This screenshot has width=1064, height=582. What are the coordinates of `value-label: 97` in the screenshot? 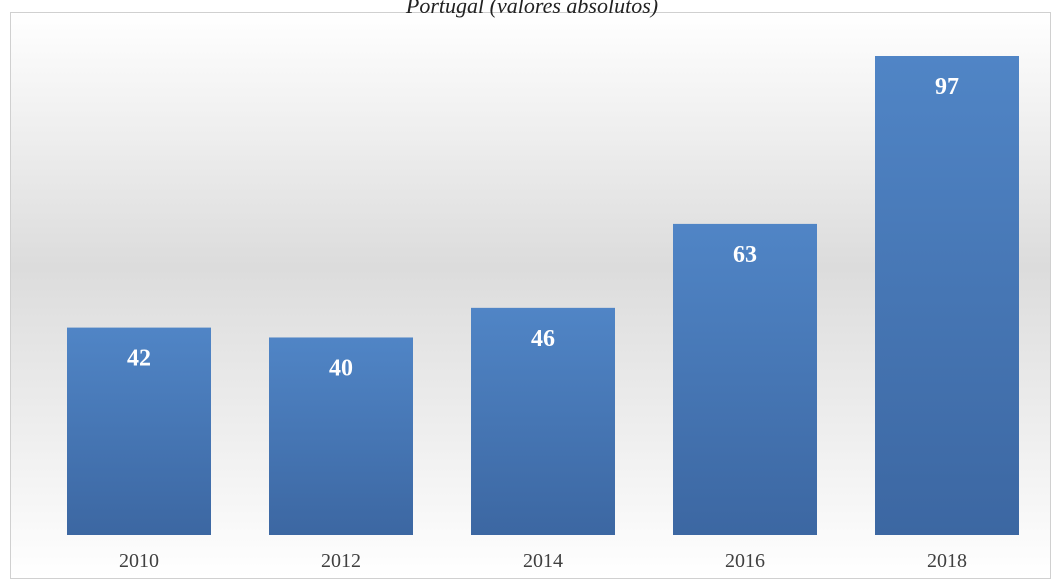 It's located at (947, 87).